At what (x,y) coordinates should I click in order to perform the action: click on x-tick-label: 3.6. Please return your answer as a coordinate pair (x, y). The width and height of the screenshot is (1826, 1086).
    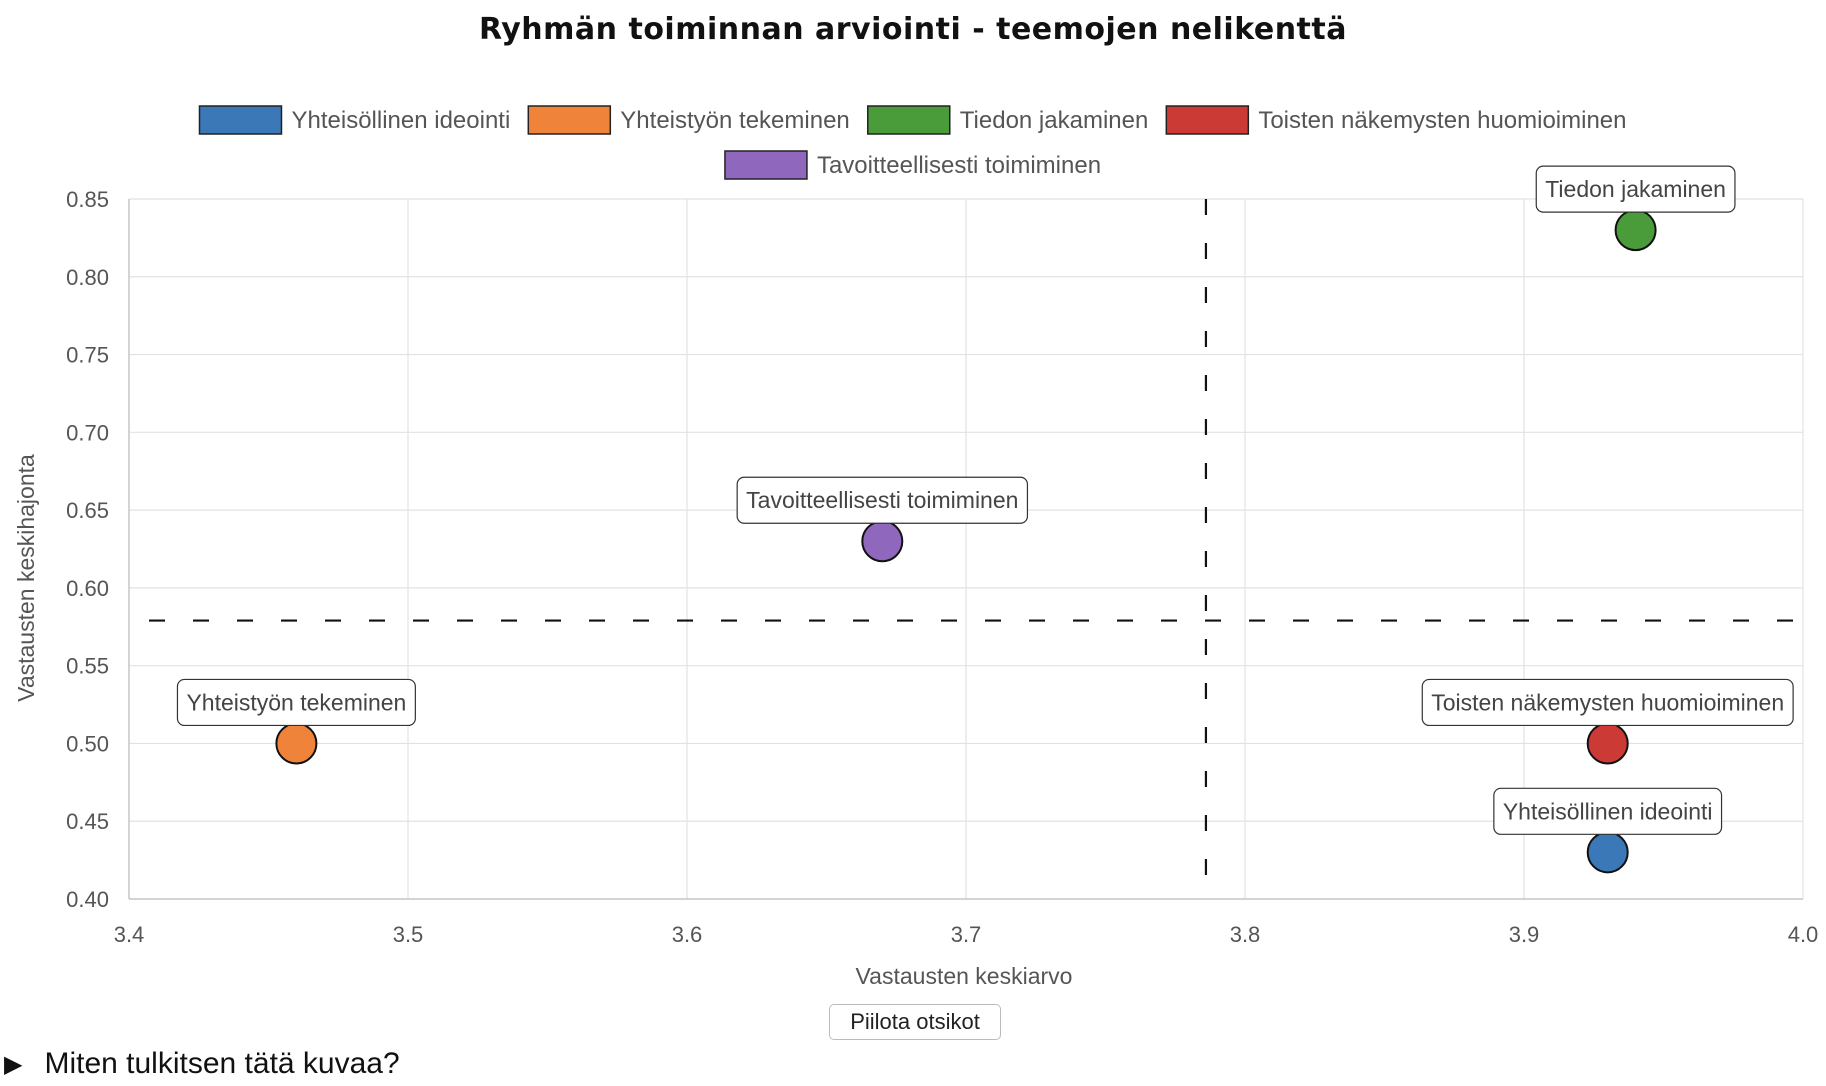
    Looking at the image, I should click on (687, 934).